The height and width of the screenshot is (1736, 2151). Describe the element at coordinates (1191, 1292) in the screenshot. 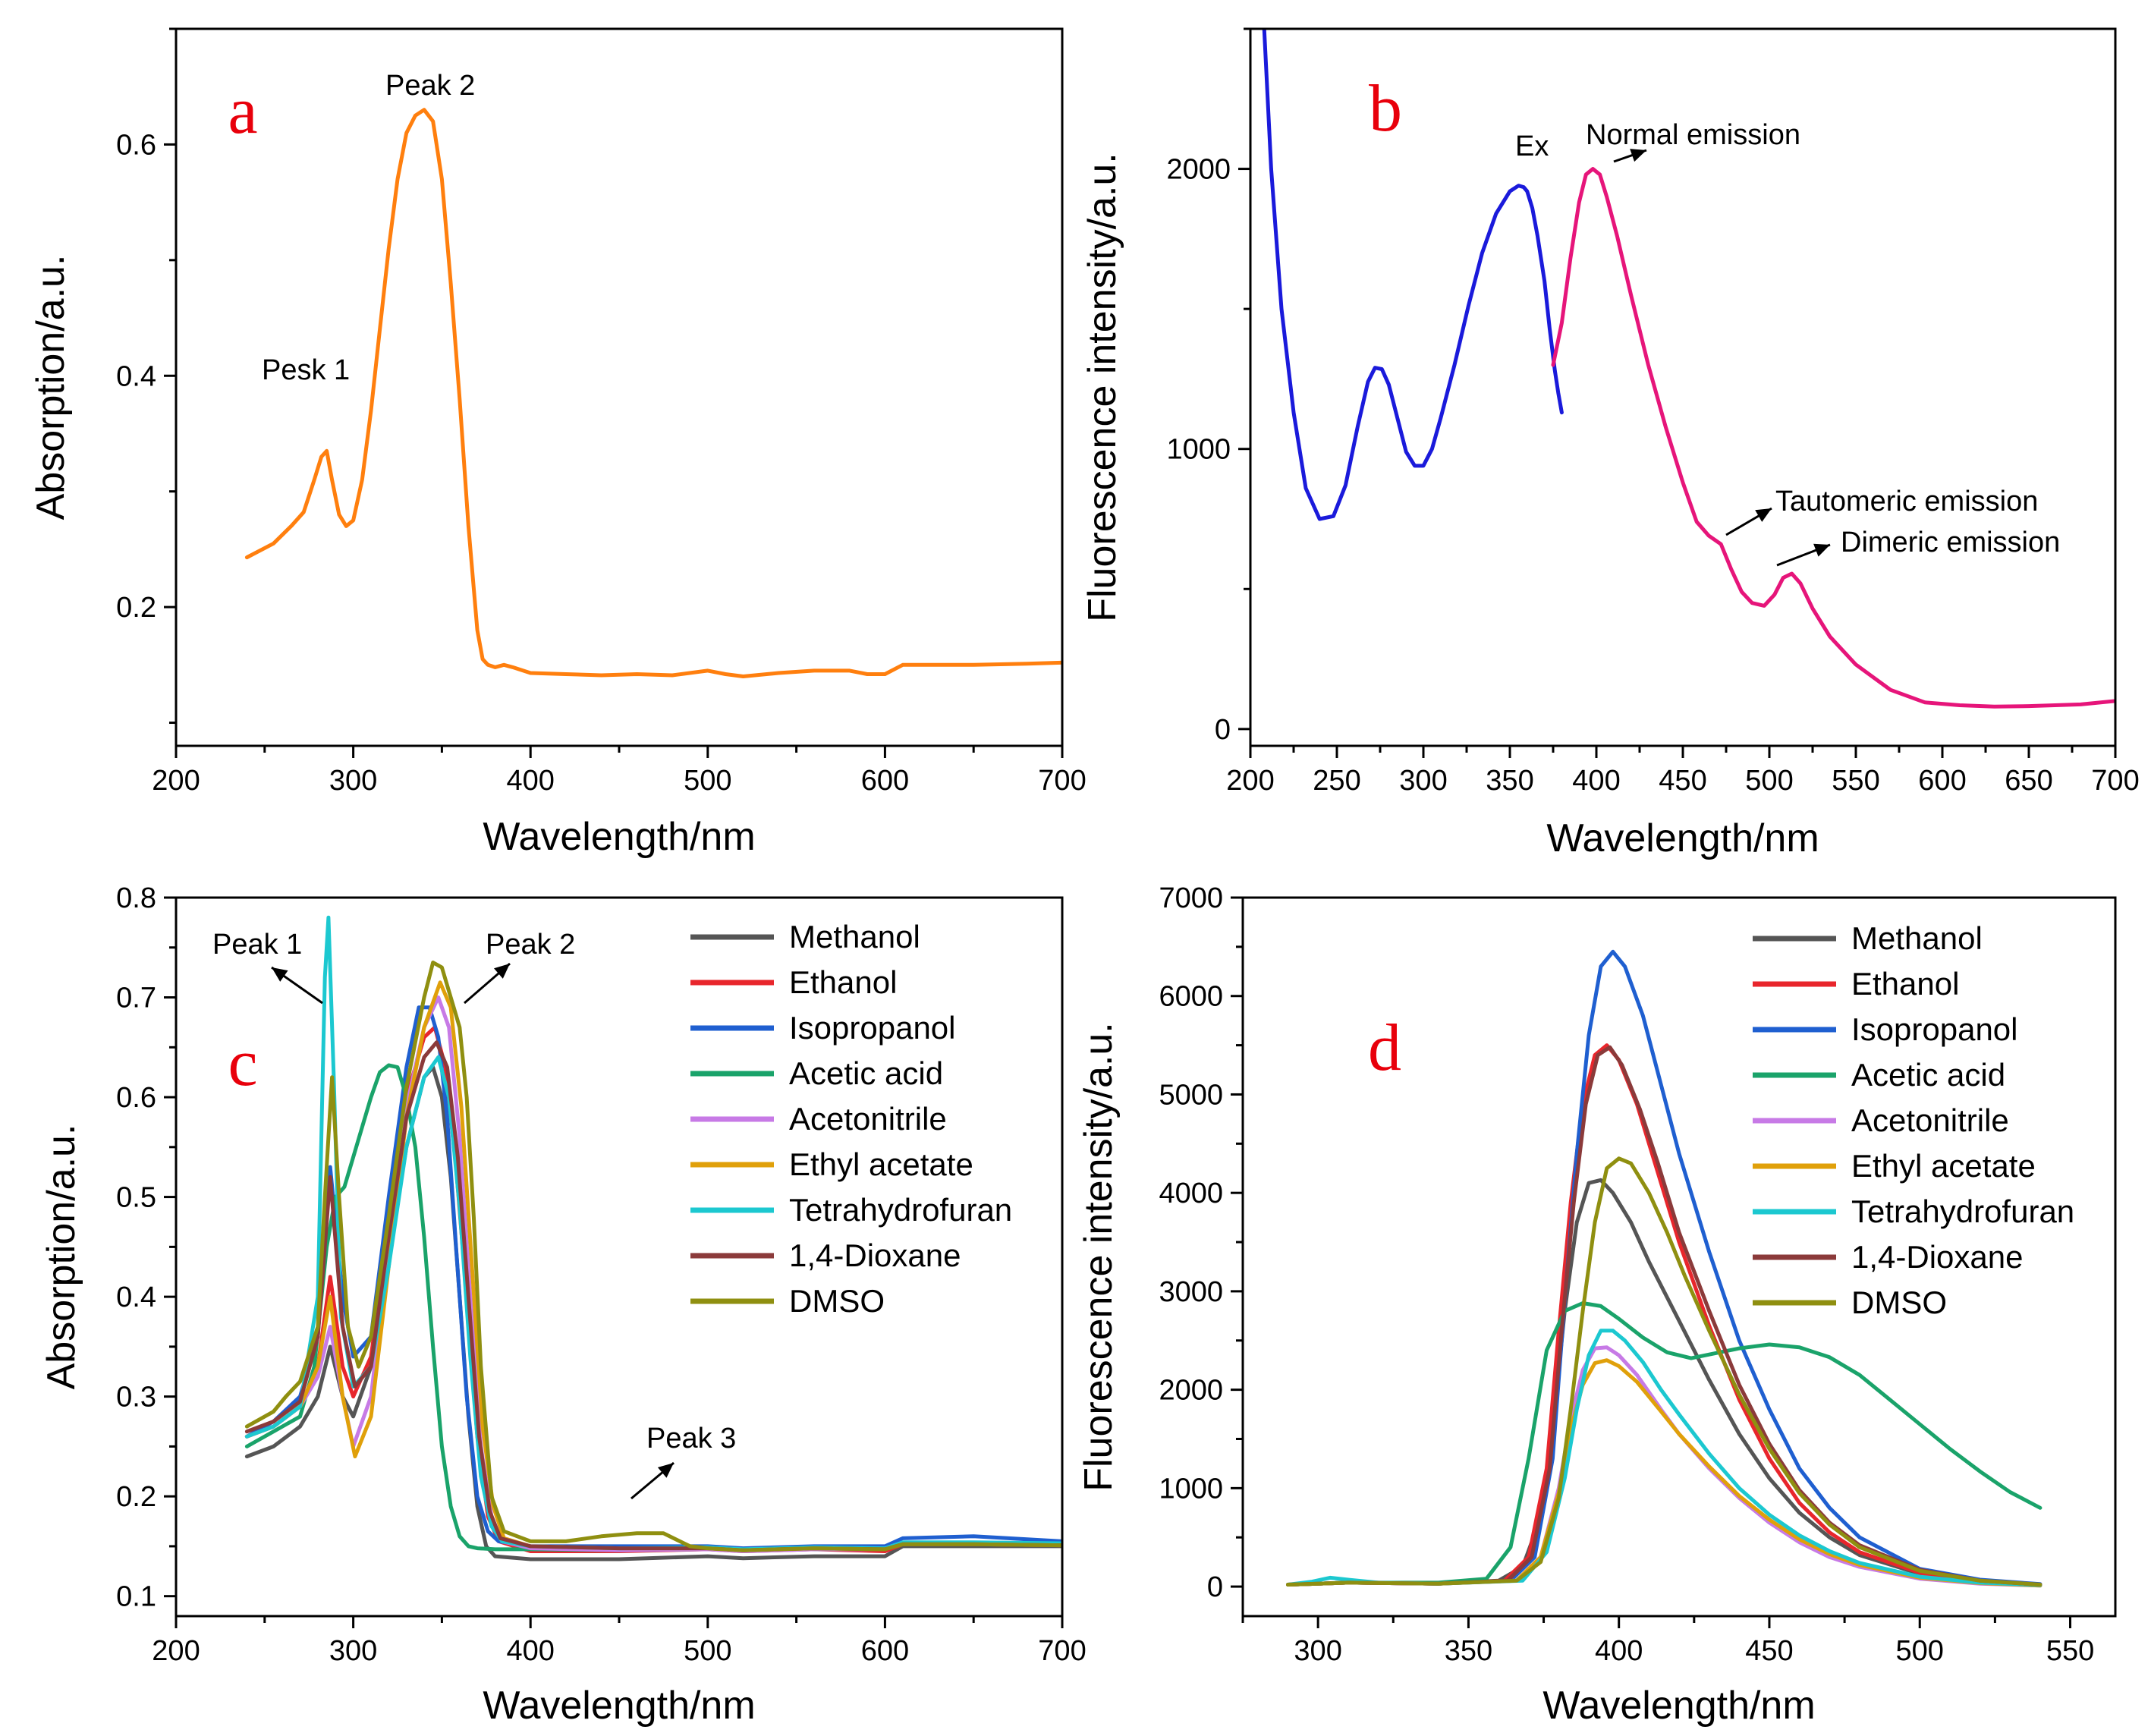

I see `y-tick-label: 3000` at that location.